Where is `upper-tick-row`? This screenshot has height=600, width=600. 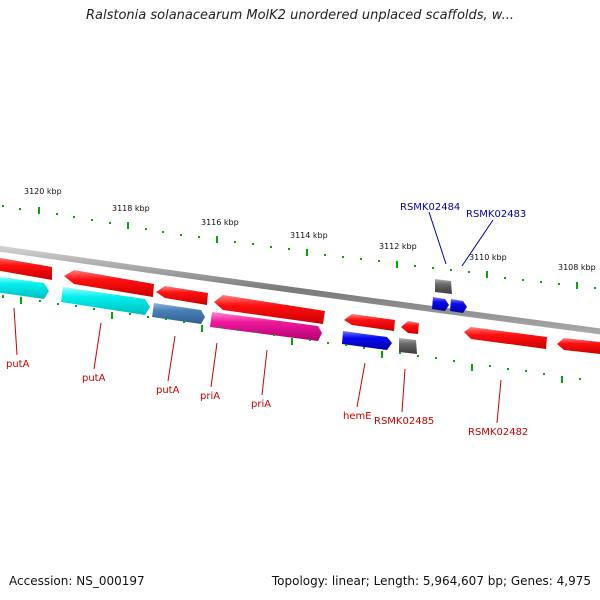 upper-tick-row is located at coordinates (299, 247).